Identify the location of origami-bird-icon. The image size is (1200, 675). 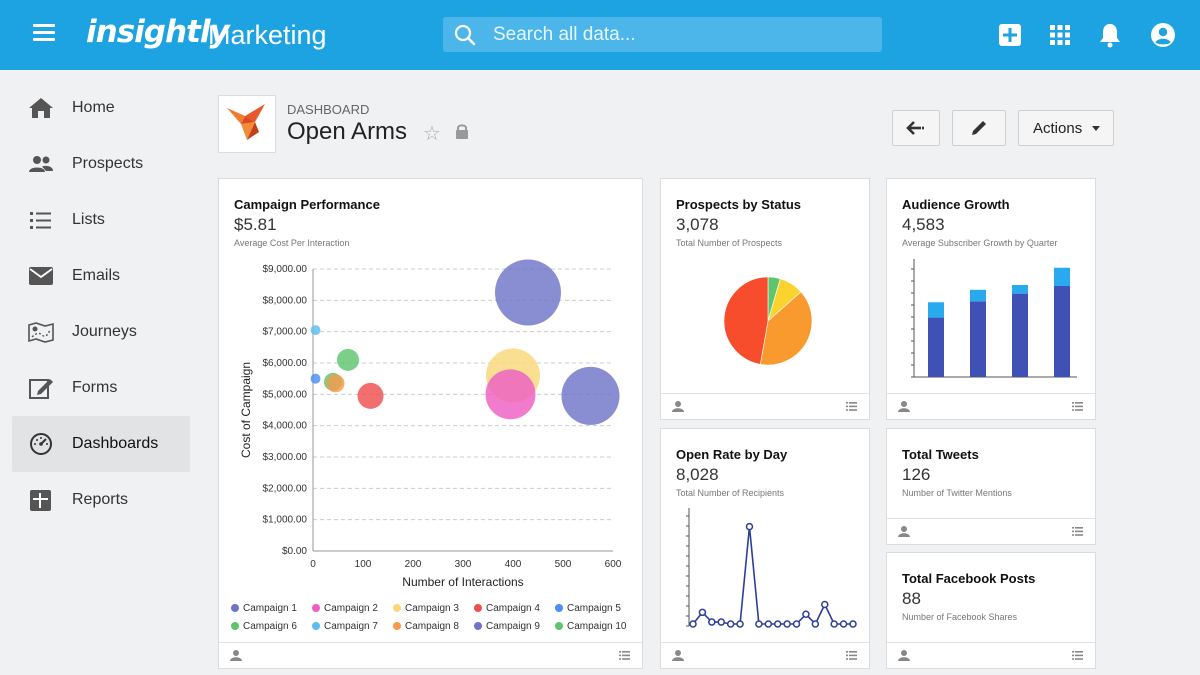
(246, 122).